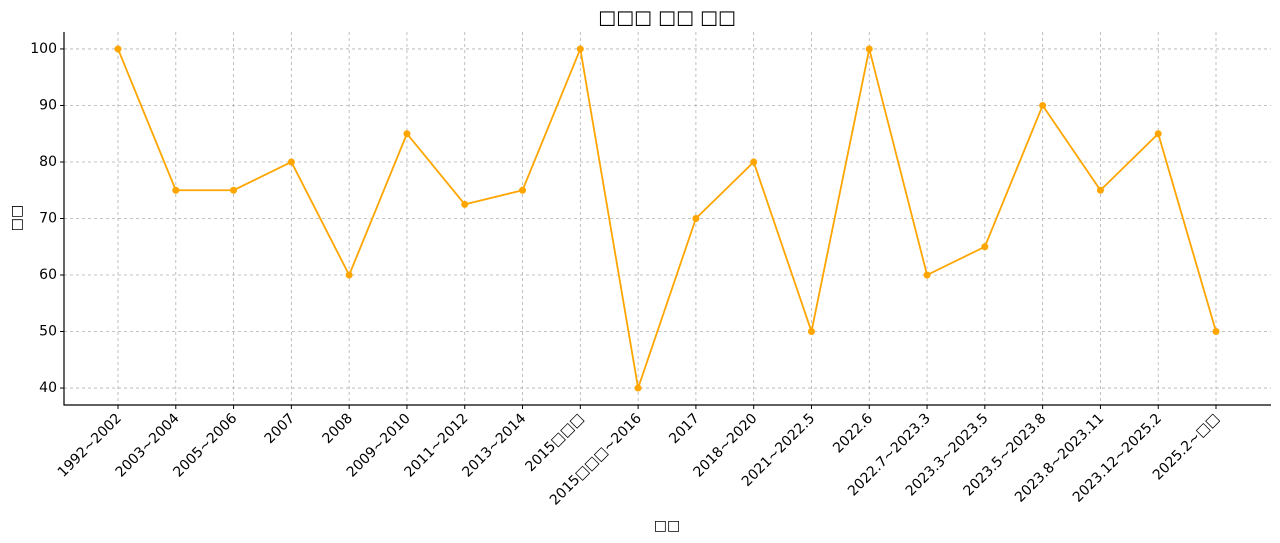  What do you see at coordinates (17, 218) in the screenshot?
I see `y-axis-label: □□` at bounding box center [17, 218].